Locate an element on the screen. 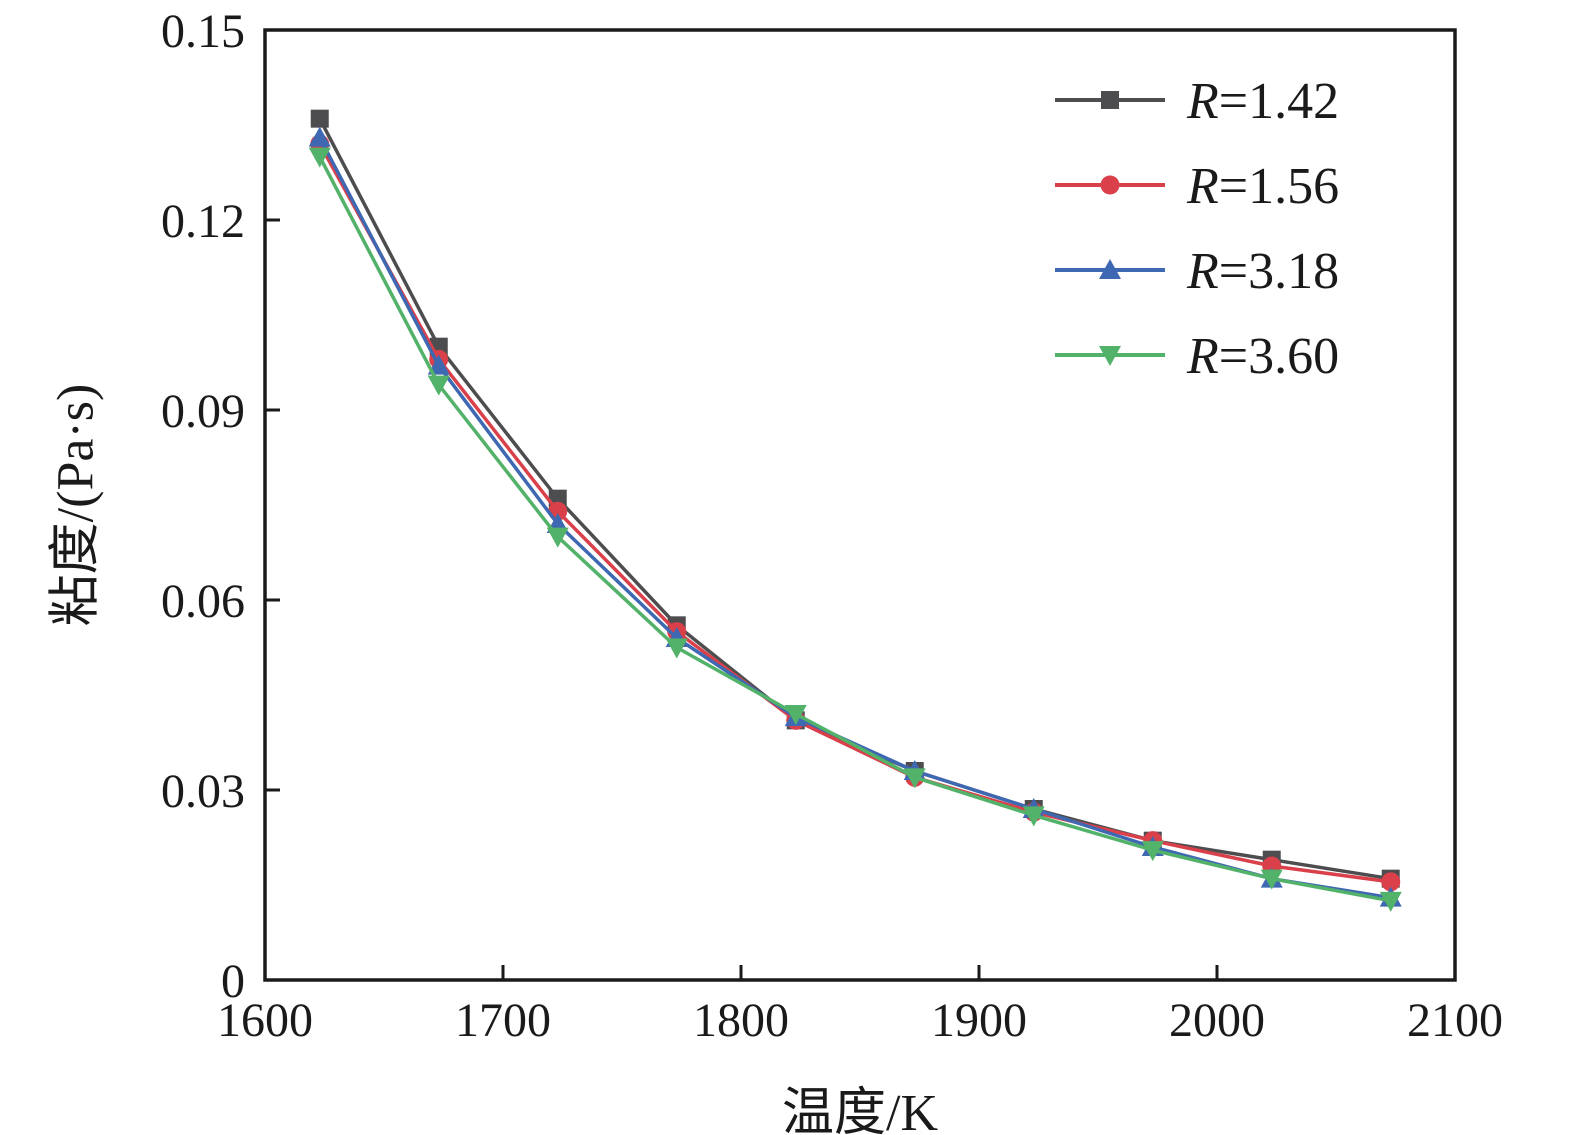 Image resolution: width=1575 pixels, height=1135 pixels. y-tick-label: 0.03 is located at coordinates (203, 791).